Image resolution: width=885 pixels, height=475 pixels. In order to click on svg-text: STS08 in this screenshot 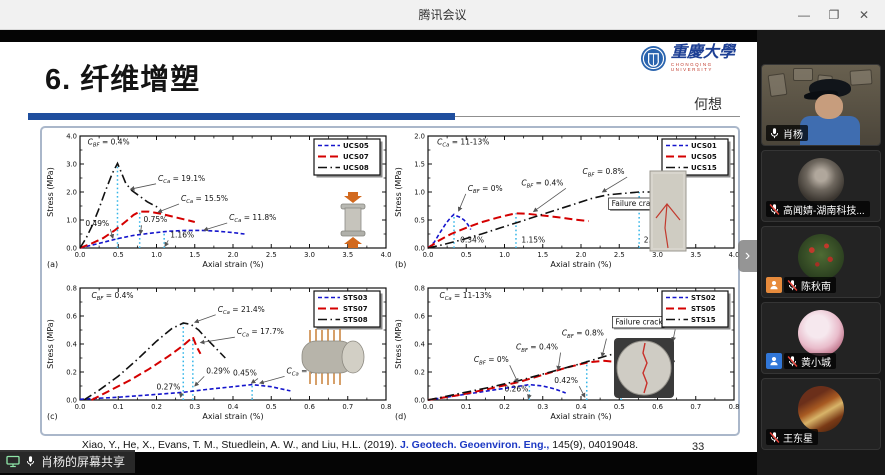, I will do `click(355, 320)`.